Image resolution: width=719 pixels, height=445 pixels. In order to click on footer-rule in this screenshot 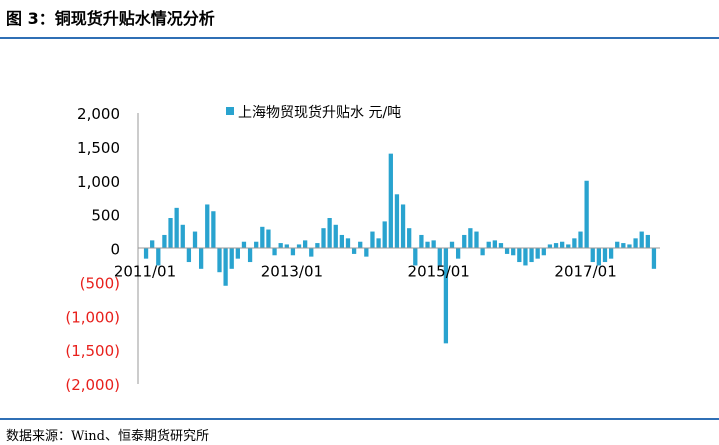, I will do `click(359, 419)`.